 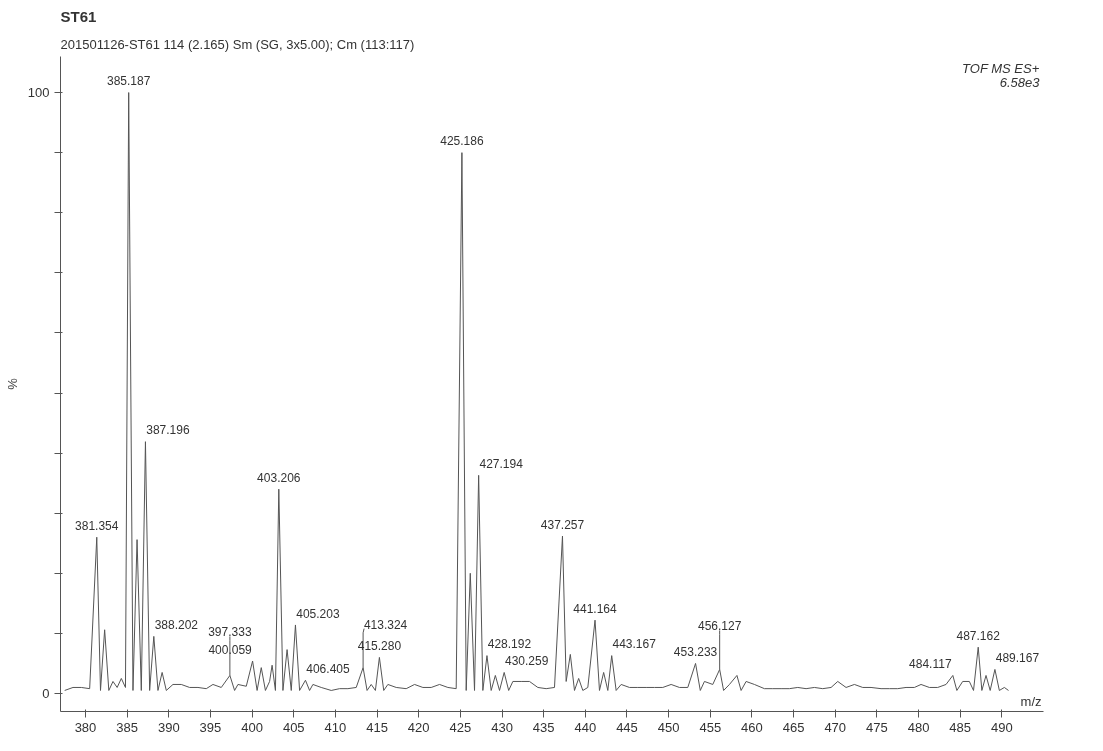 I want to click on x-tick-label: 415, so click(x=377, y=727).